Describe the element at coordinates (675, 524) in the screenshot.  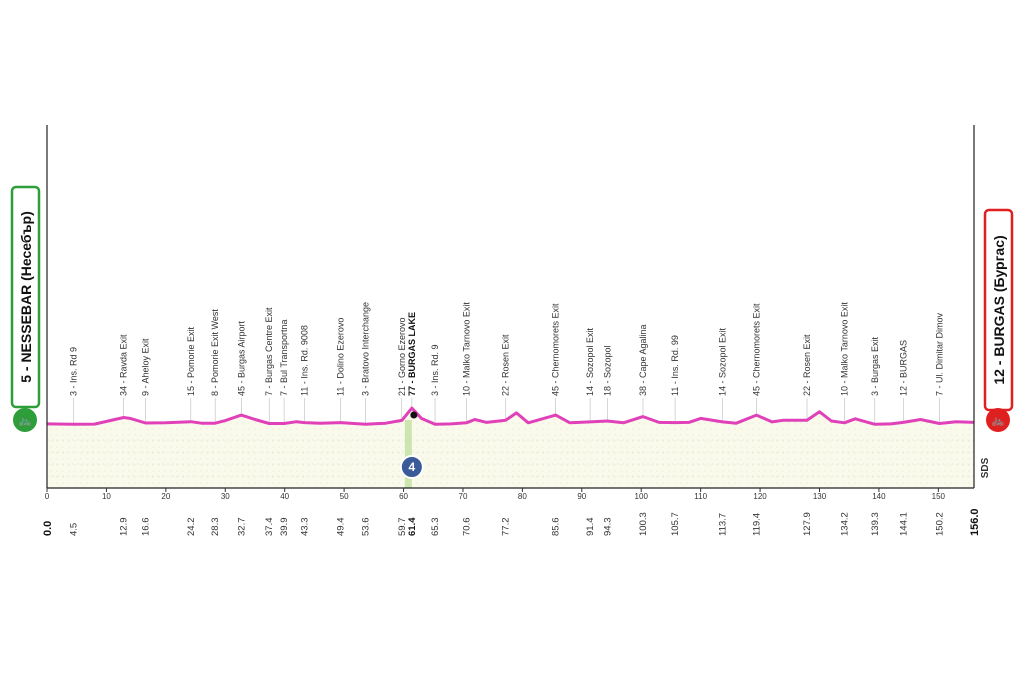
I see `waypoint-km: 105.7` at that location.